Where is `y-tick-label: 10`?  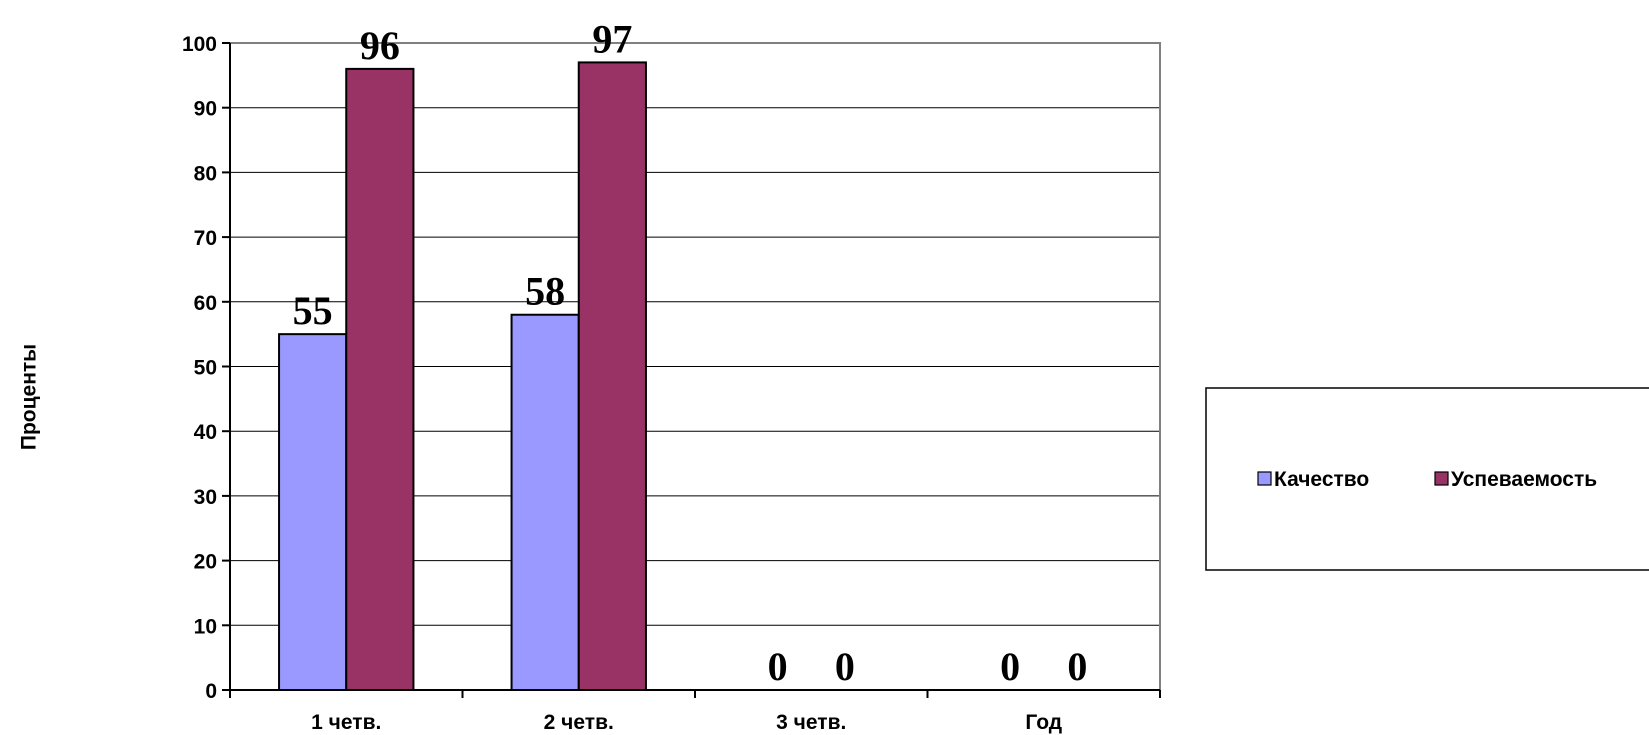
y-tick-label: 10 is located at coordinates (205, 626).